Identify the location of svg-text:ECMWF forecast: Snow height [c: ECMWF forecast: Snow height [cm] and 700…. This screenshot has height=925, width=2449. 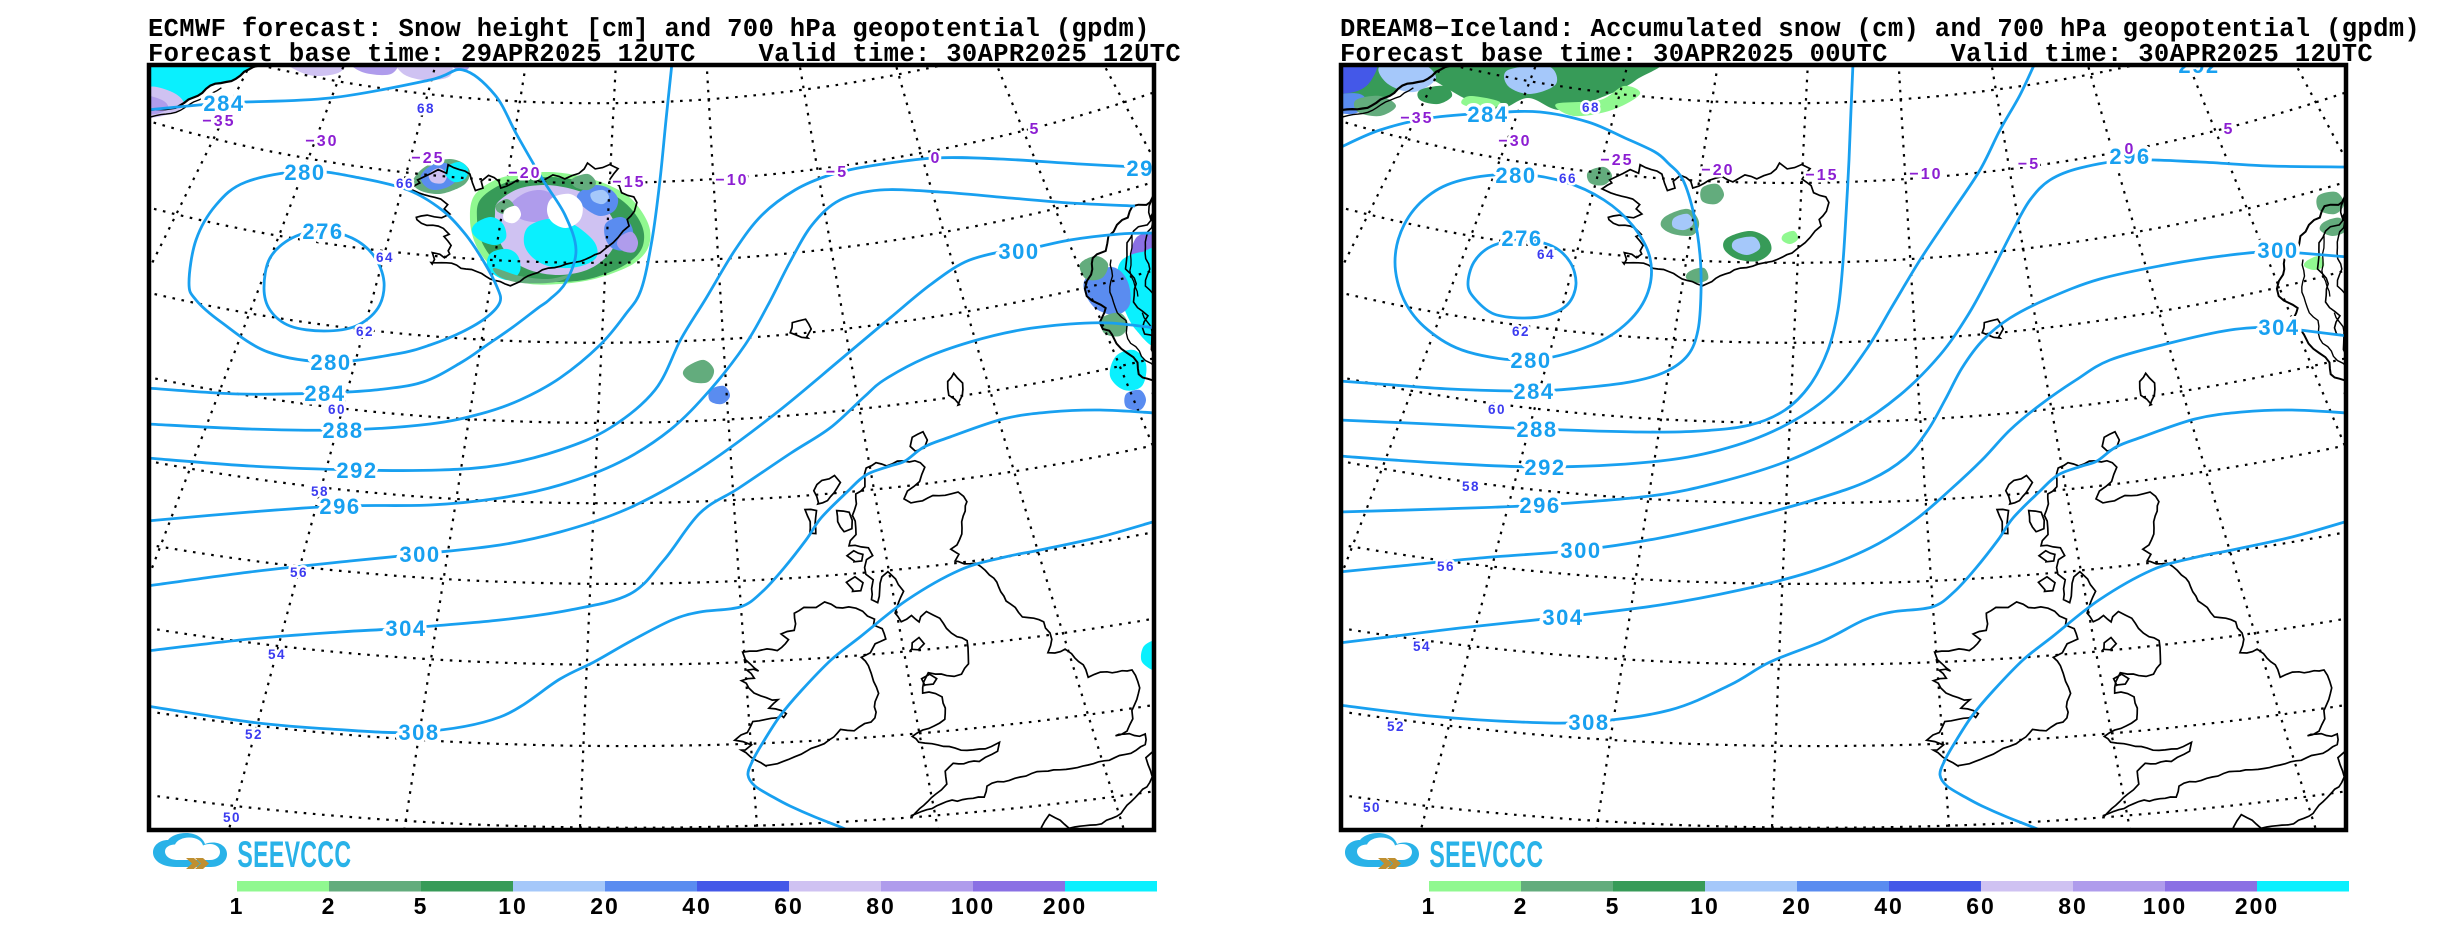
(649, 29).